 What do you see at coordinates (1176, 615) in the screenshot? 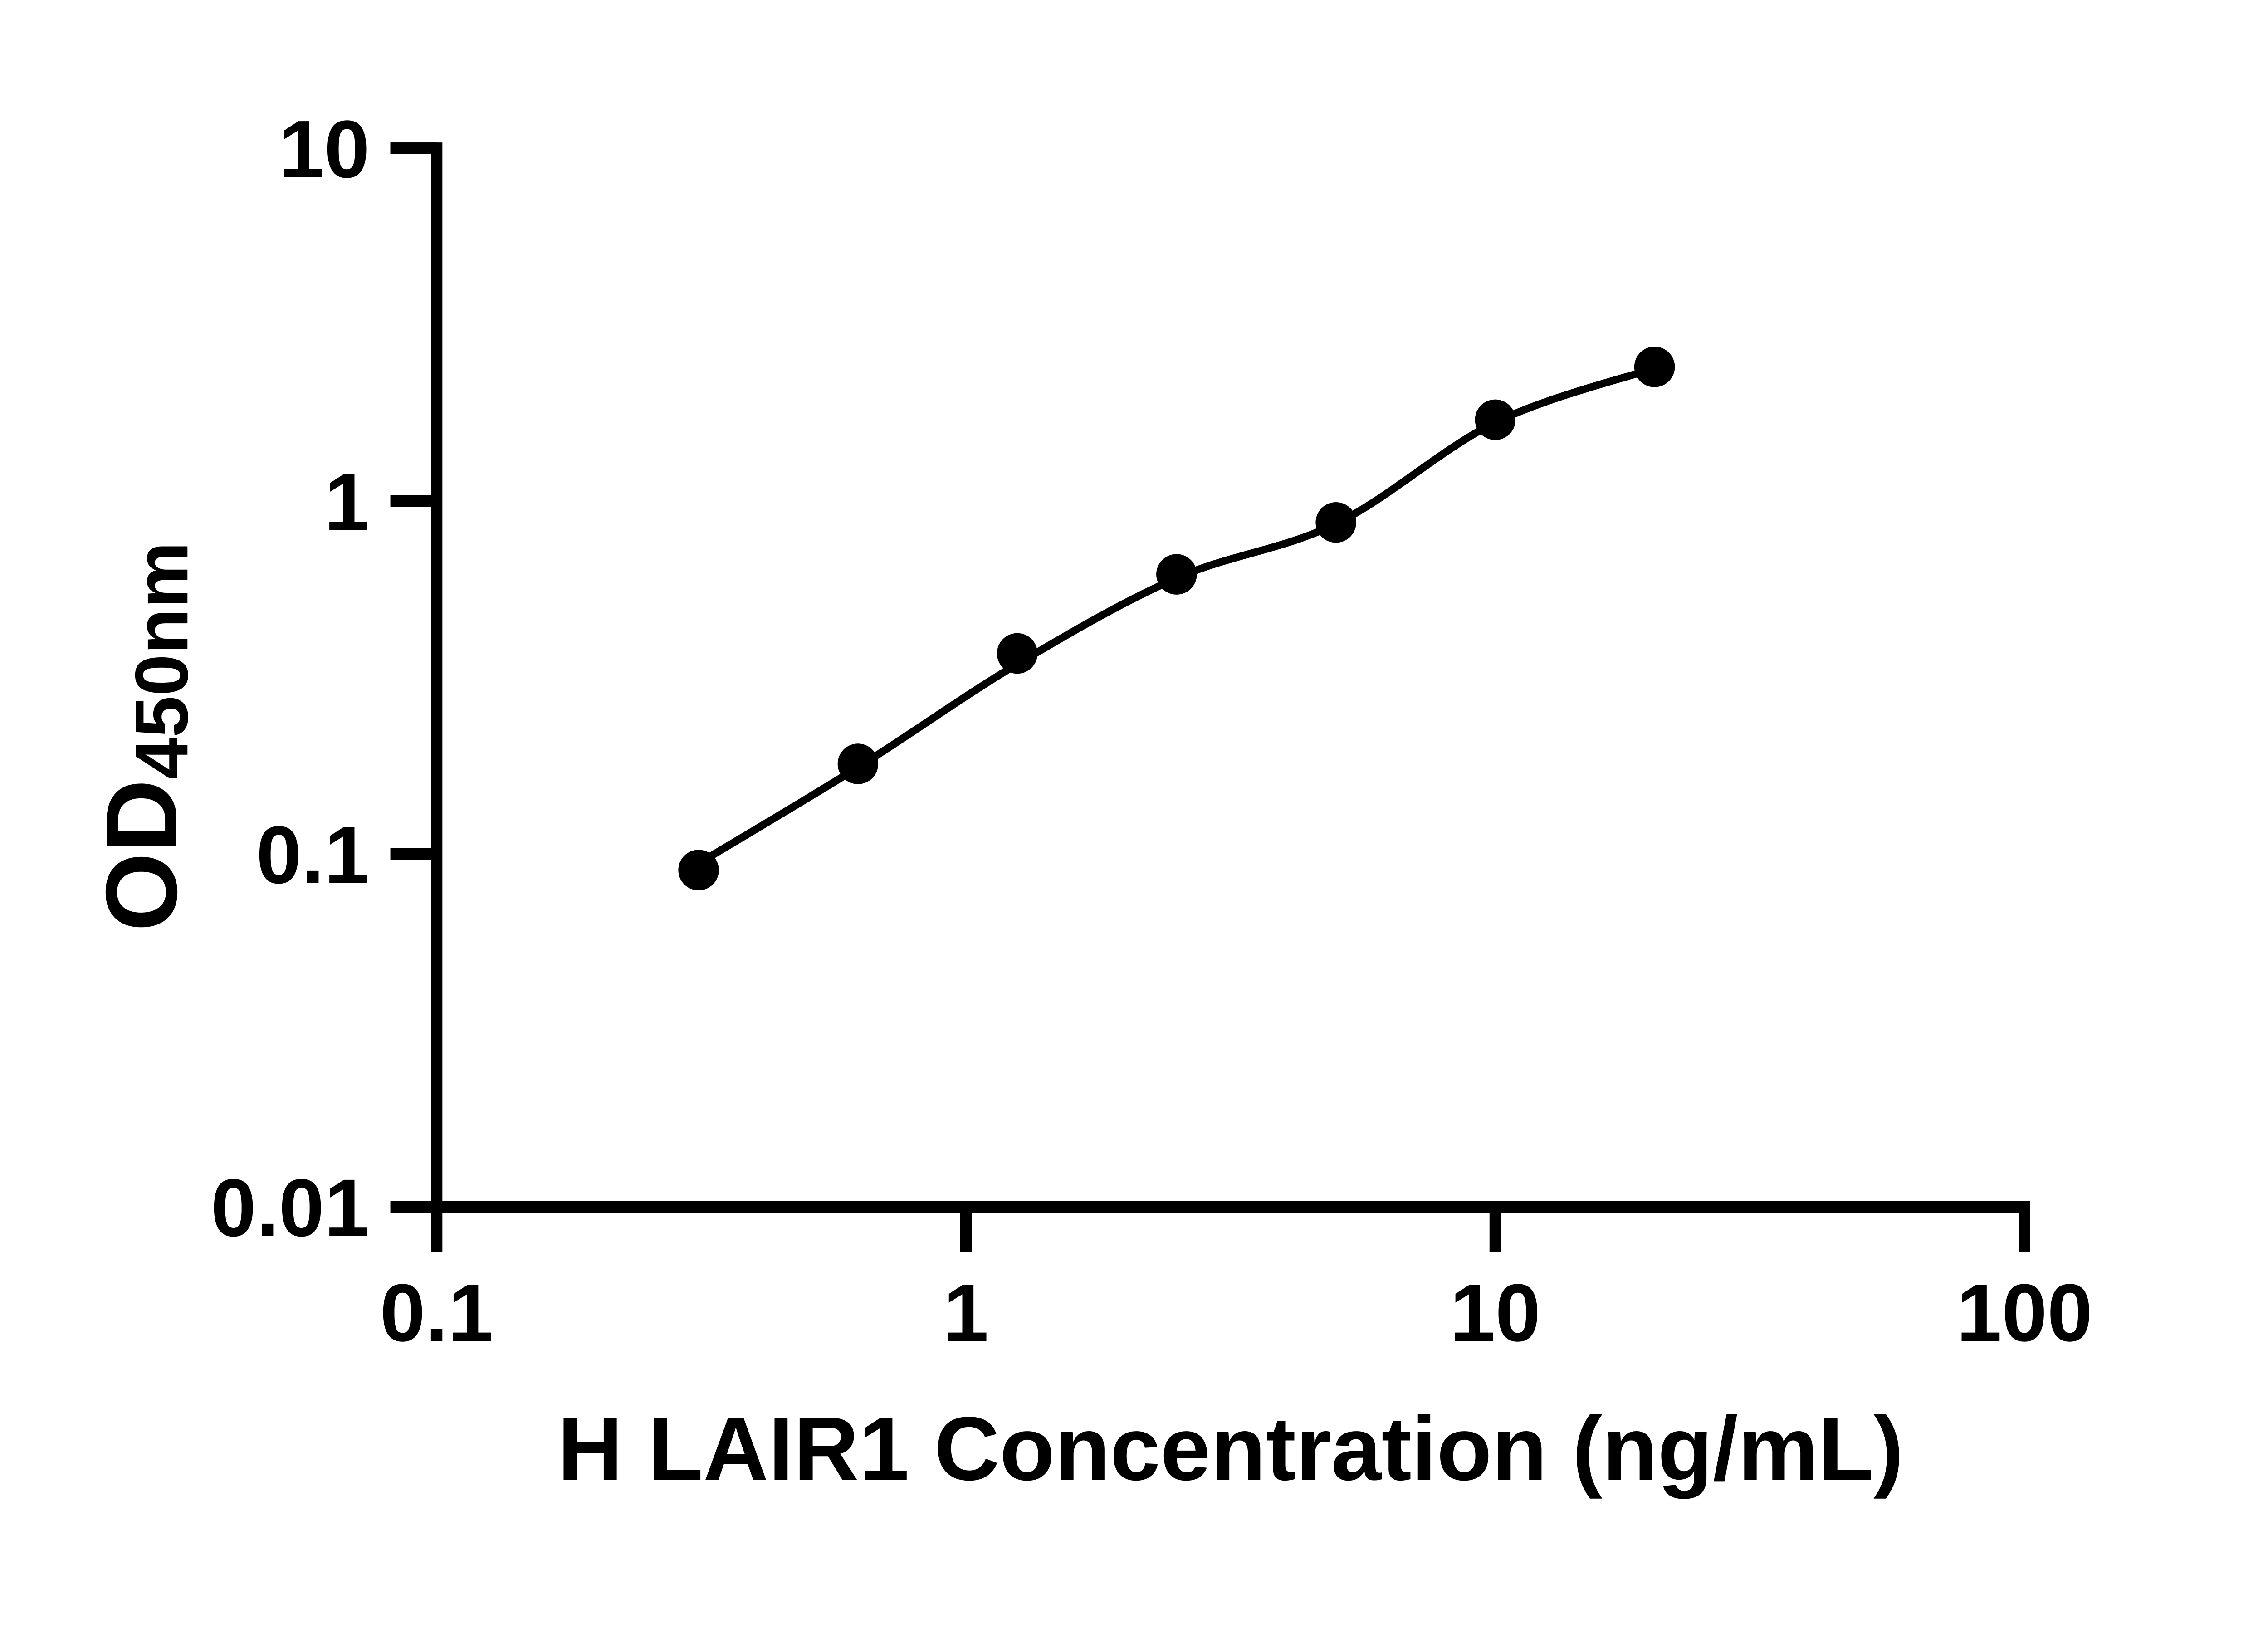
I see `fit-curve` at bounding box center [1176, 615].